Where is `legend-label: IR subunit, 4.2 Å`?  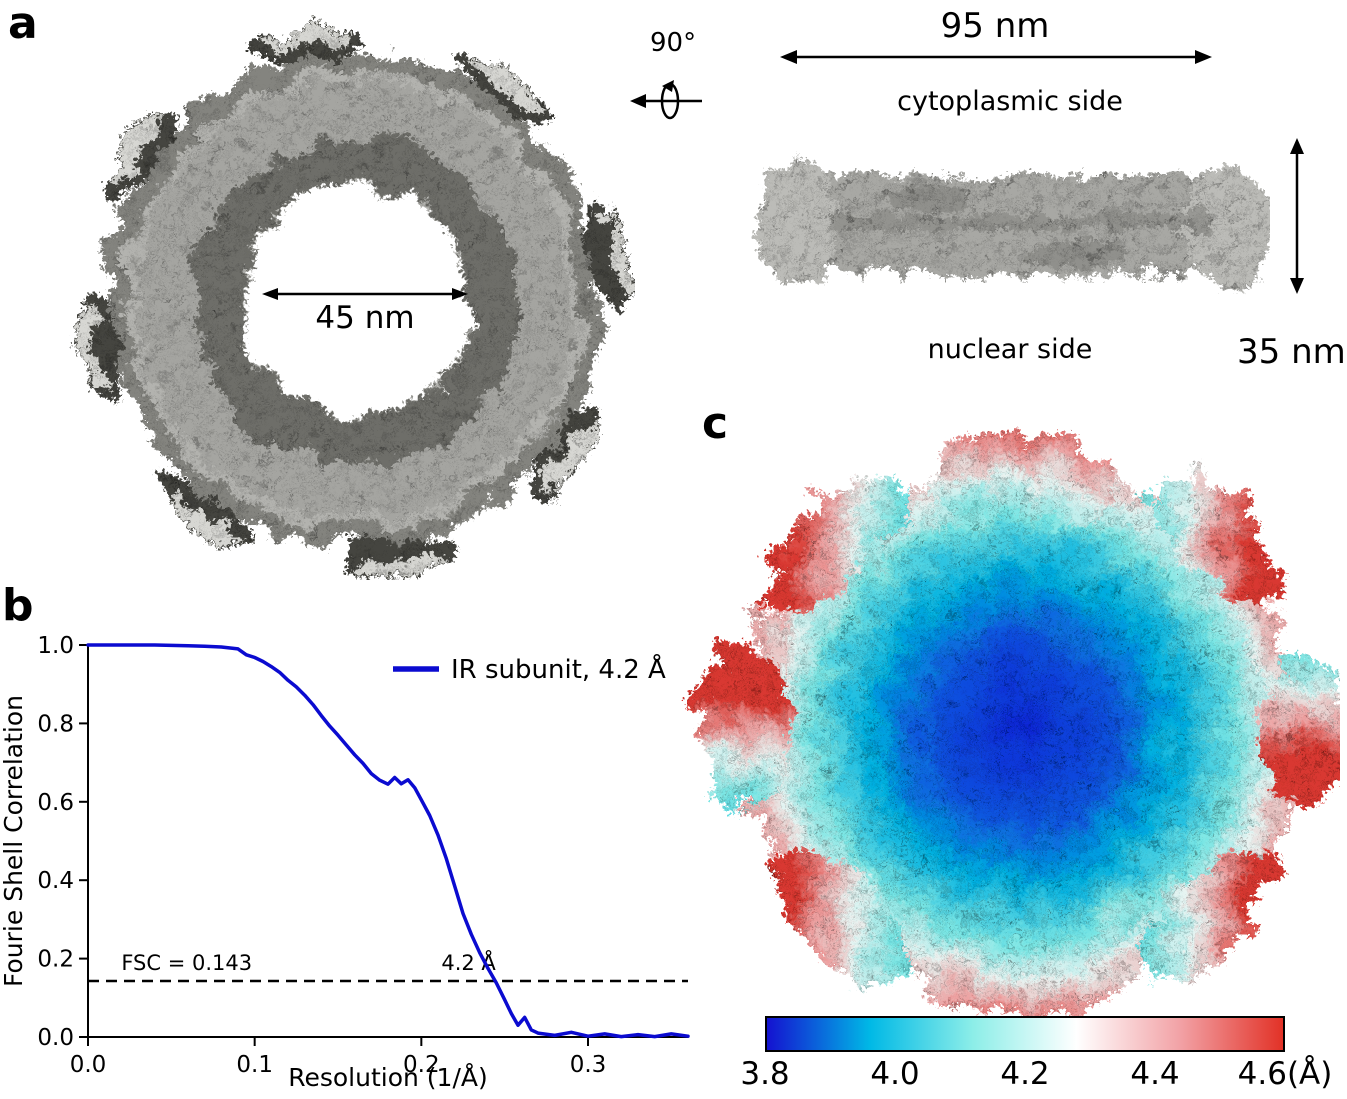
legend-label: IR subunit, 4.2 Å is located at coordinates (558, 669).